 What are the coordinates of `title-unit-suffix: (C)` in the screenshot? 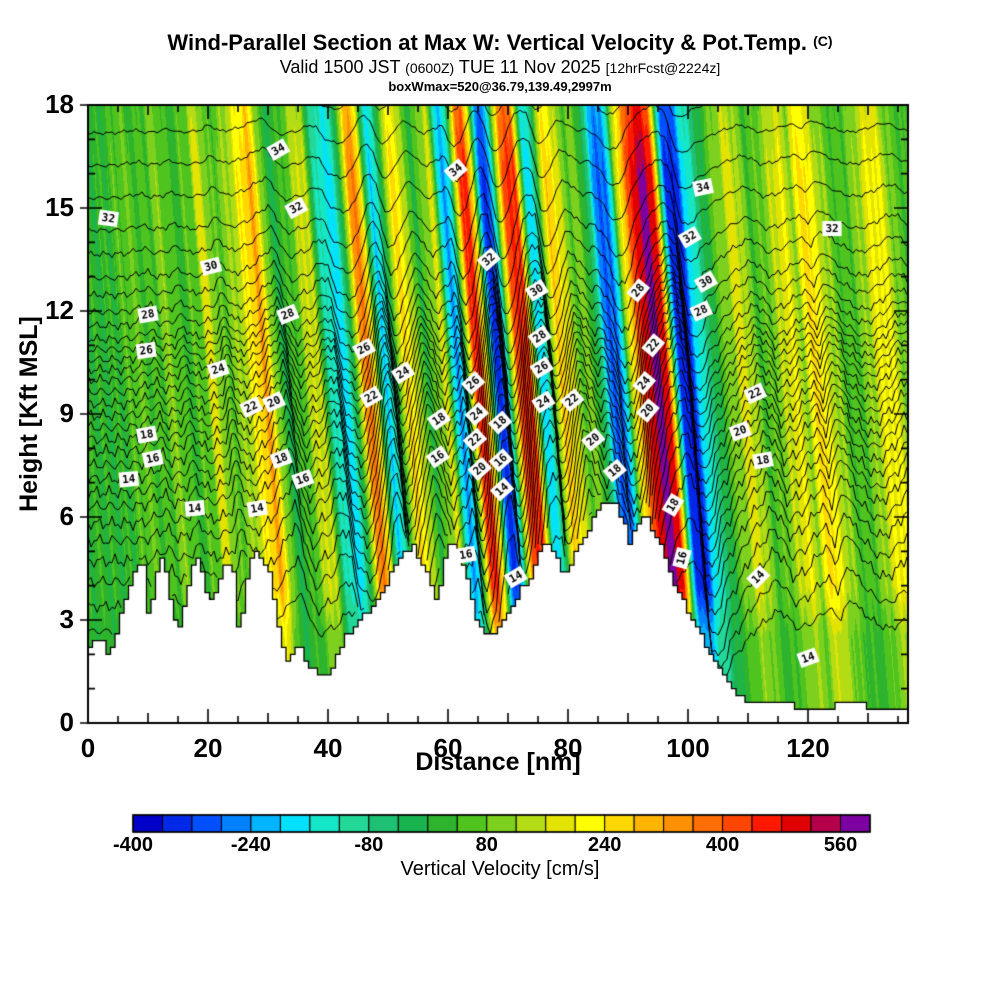 It's located at (823, 41).